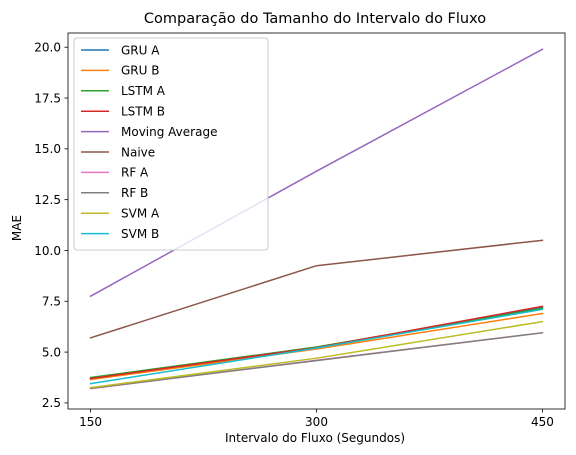  I want to click on legend-label: LSTM B, so click(143, 112).